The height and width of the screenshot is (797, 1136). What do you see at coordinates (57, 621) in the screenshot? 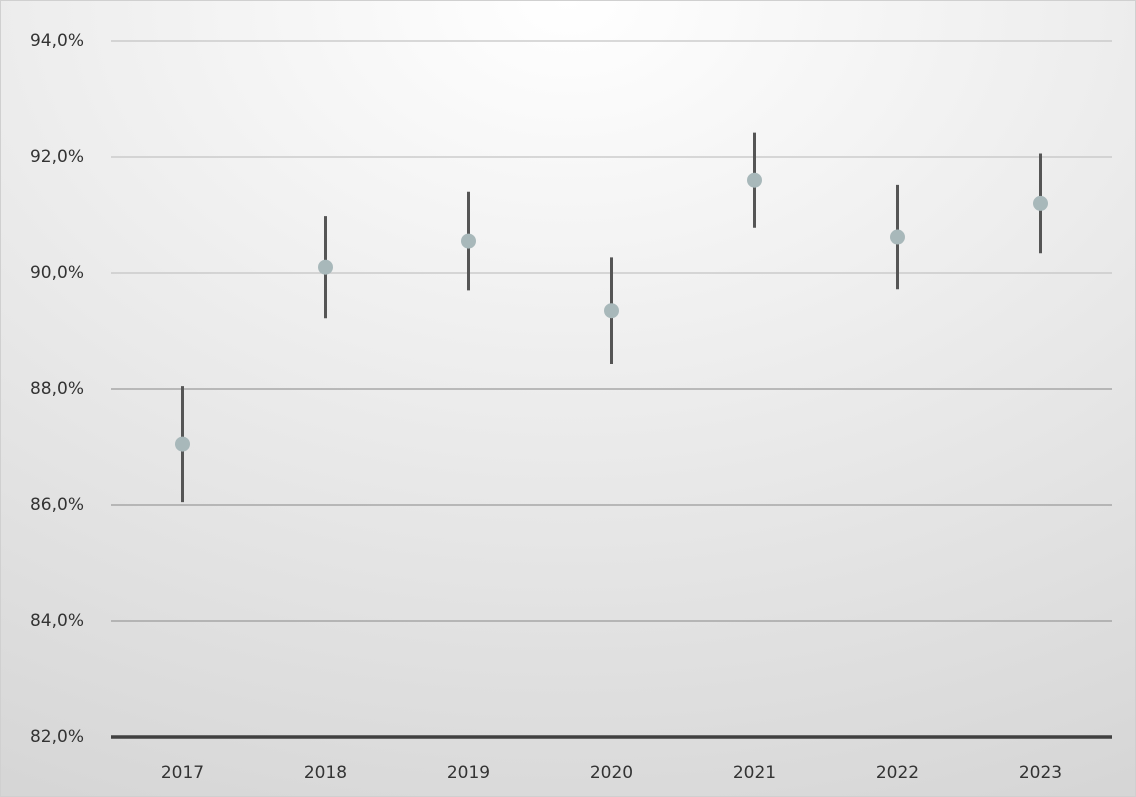
I see `y-tick-label: 84,0%` at bounding box center [57, 621].